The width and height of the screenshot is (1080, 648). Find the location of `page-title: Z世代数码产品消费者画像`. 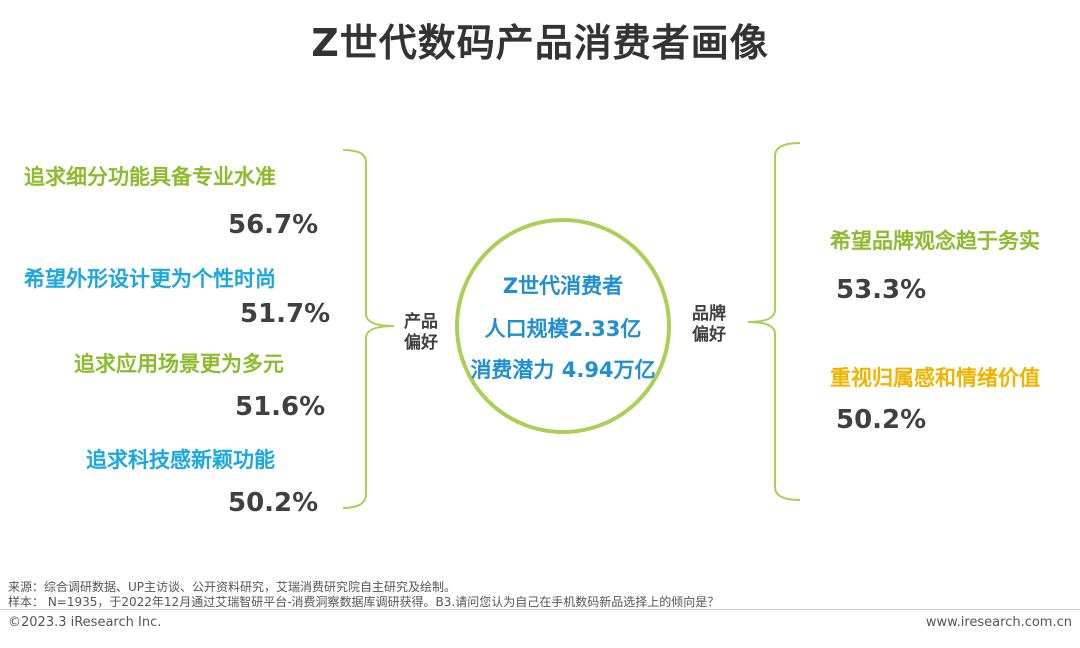

page-title: Z世代数码产品消费者画像 is located at coordinates (540, 43).